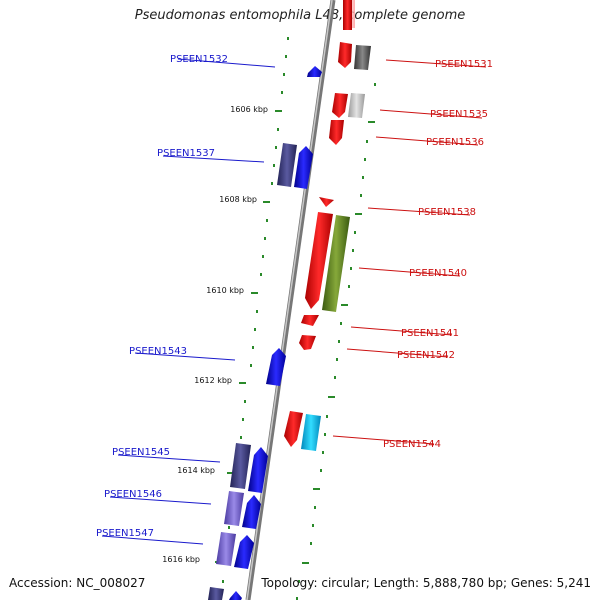 Image resolution: width=600 pixels, height=600 pixels. Describe the element at coordinates (464, 64) in the screenshot. I see `gene-label: PSEEN1531` at that location.